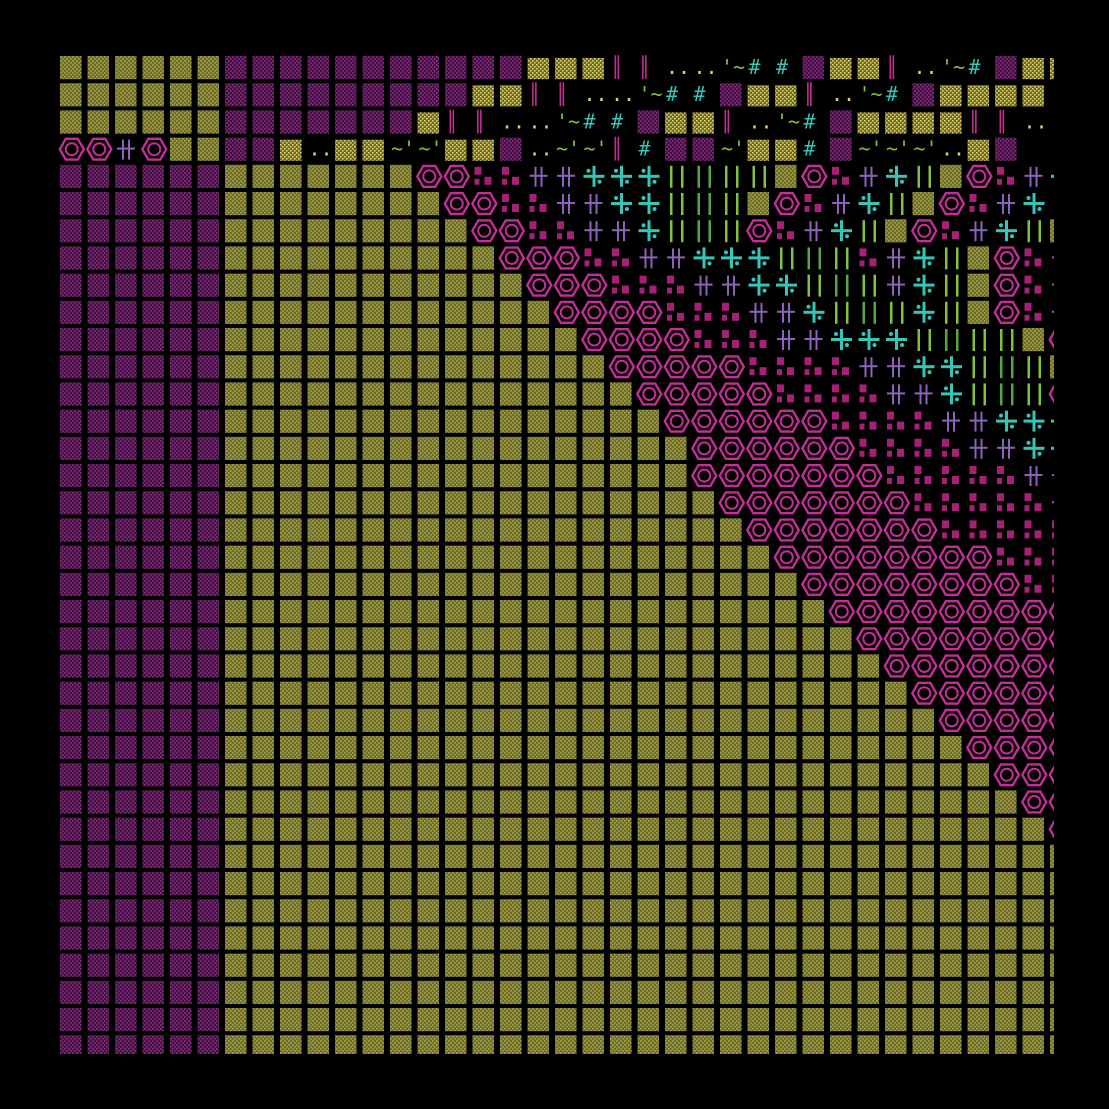 The image size is (1109, 1109). What do you see at coordinates (594, 176) in the screenshot?
I see `asterisk-icon` at bounding box center [594, 176].